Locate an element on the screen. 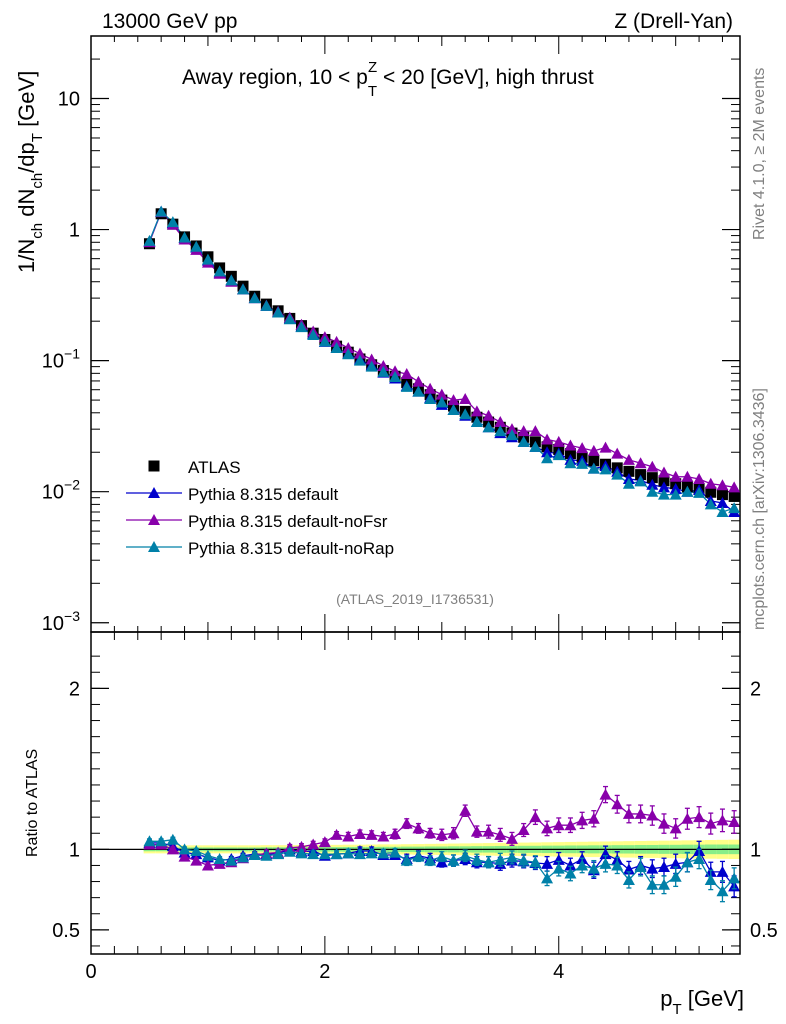  legend-label: Pythia 8.315 default-noFsr is located at coordinates (288, 521).